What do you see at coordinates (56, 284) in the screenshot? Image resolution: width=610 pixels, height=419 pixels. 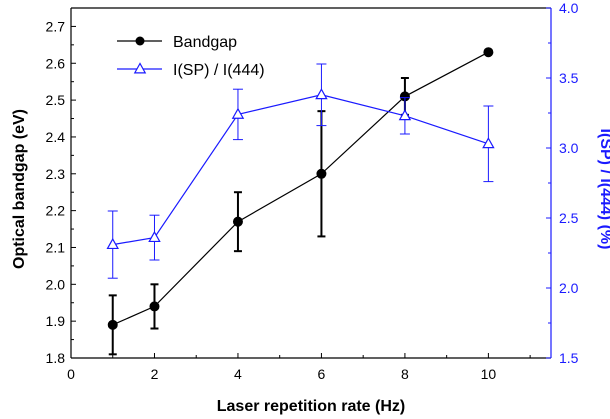 I see `y-tick-label-left: 2.0` at bounding box center [56, 284].